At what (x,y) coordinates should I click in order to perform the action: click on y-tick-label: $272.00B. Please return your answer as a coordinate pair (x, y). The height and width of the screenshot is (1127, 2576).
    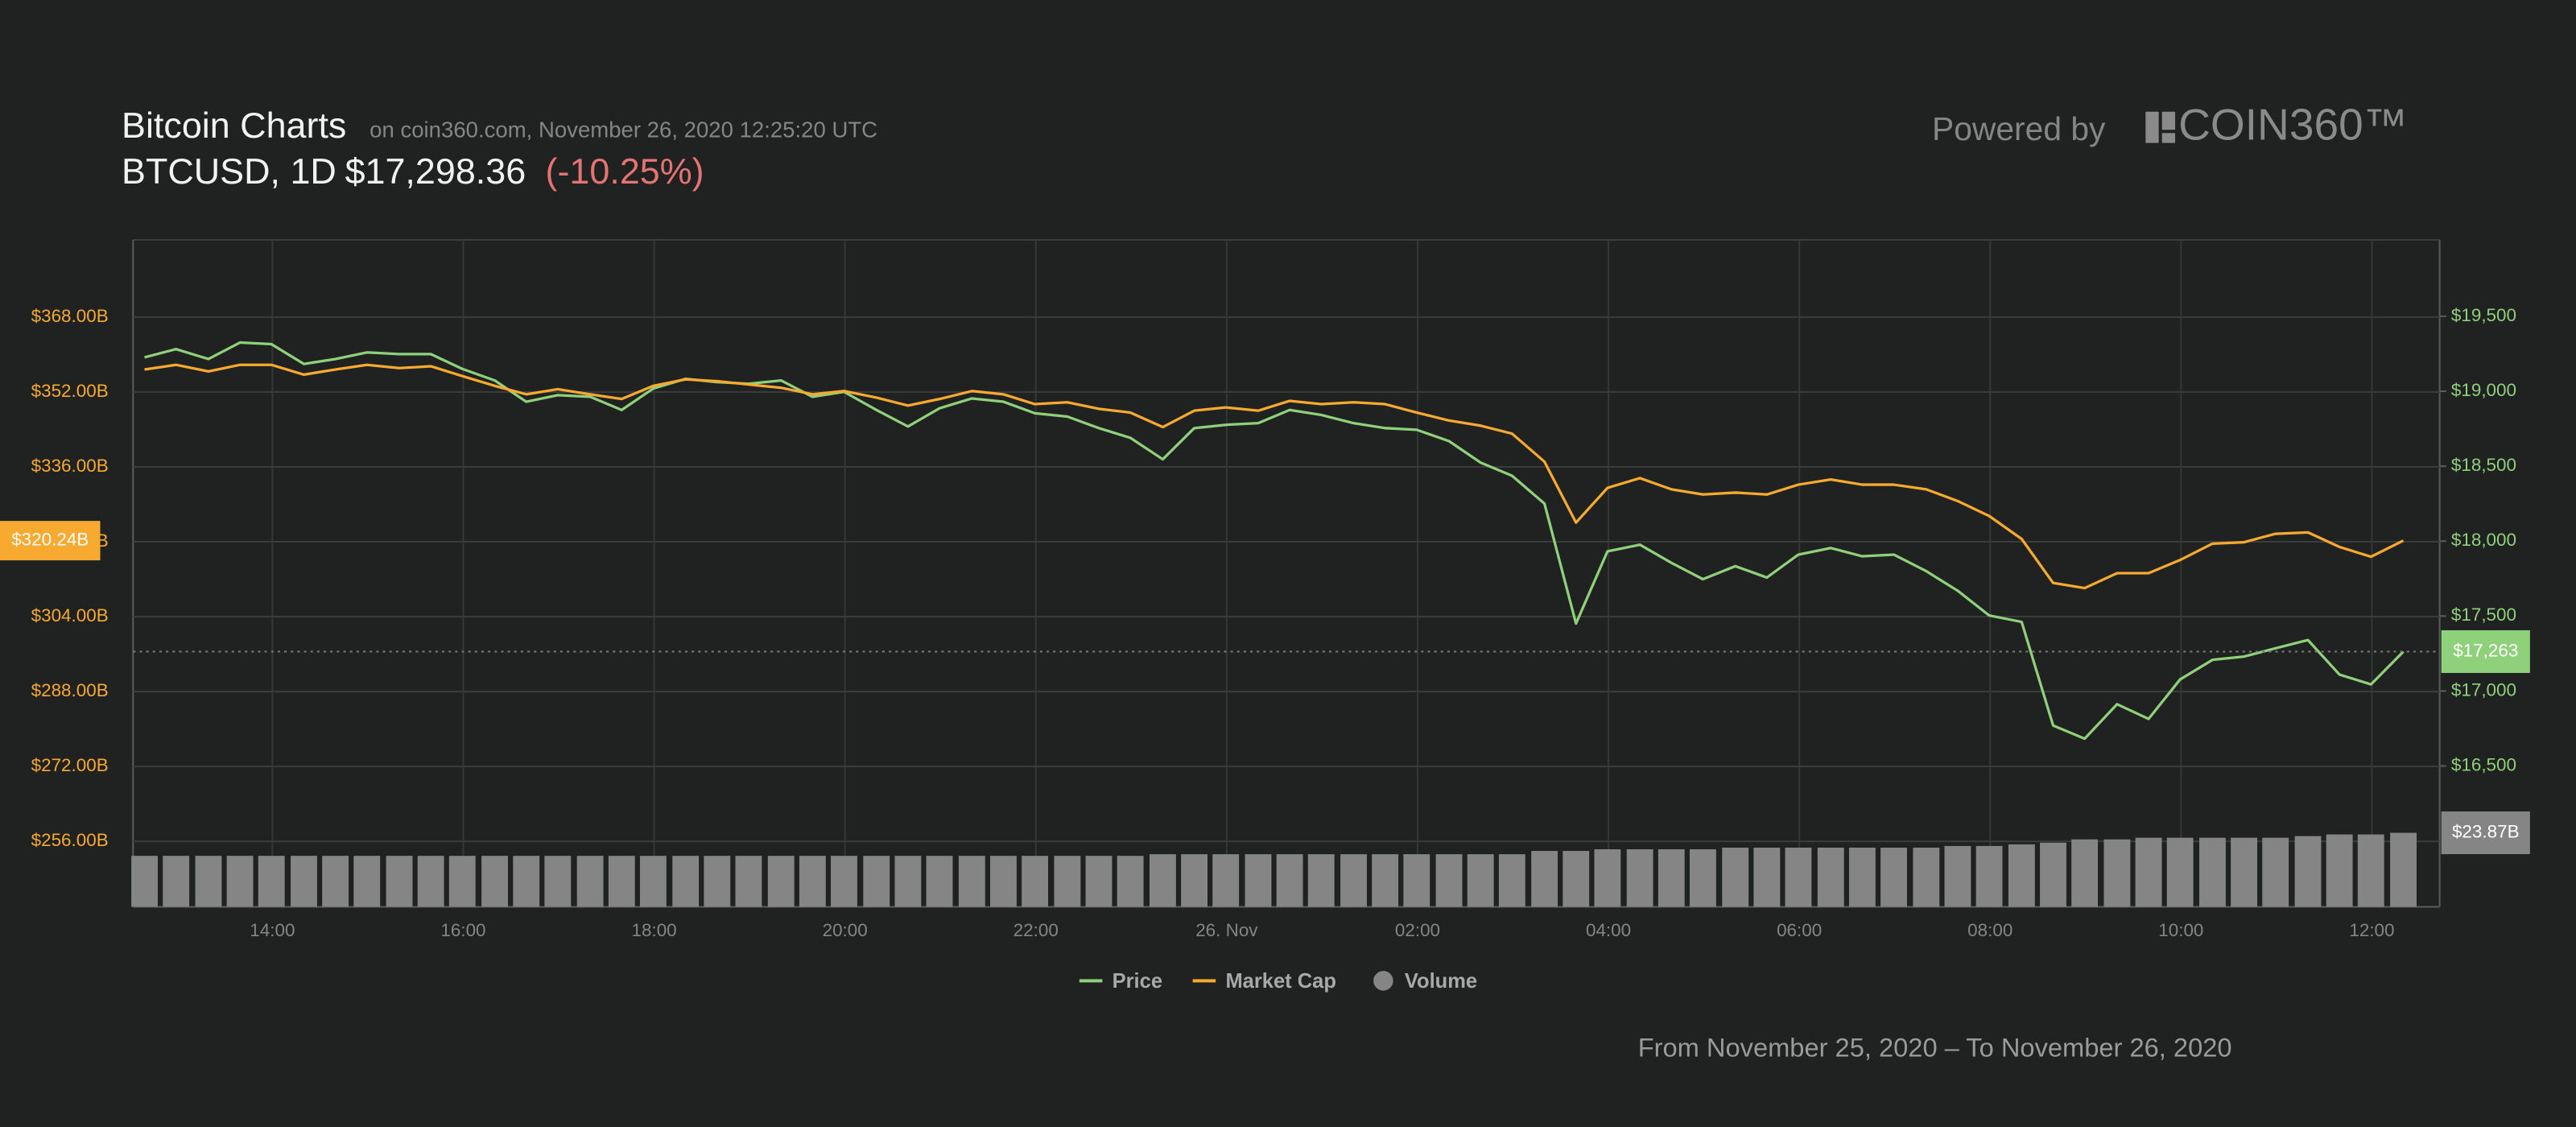
    Looking at the image, I should click on (70, 765).